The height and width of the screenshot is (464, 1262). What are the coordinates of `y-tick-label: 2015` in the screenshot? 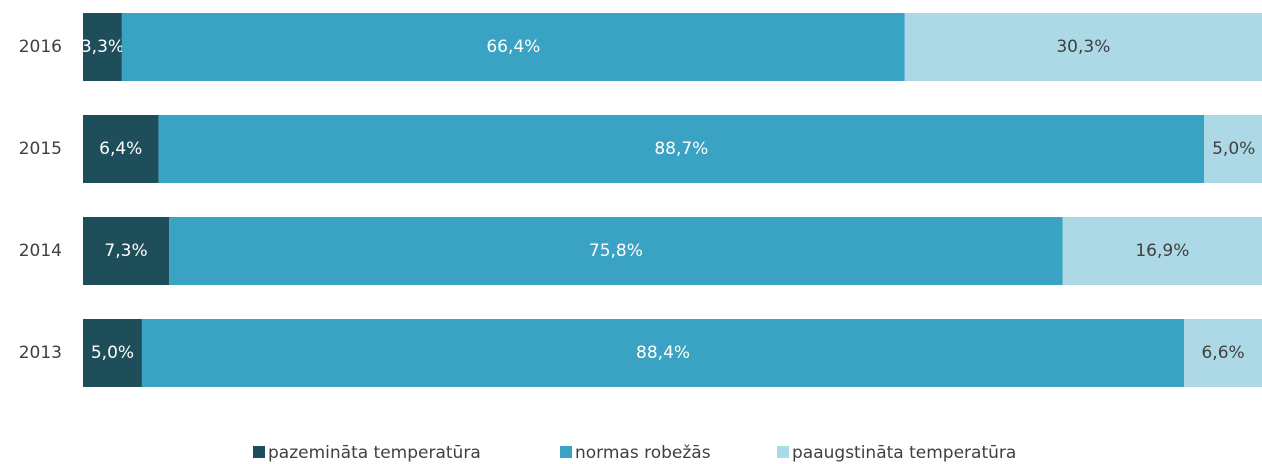 It's located at (40, 149).